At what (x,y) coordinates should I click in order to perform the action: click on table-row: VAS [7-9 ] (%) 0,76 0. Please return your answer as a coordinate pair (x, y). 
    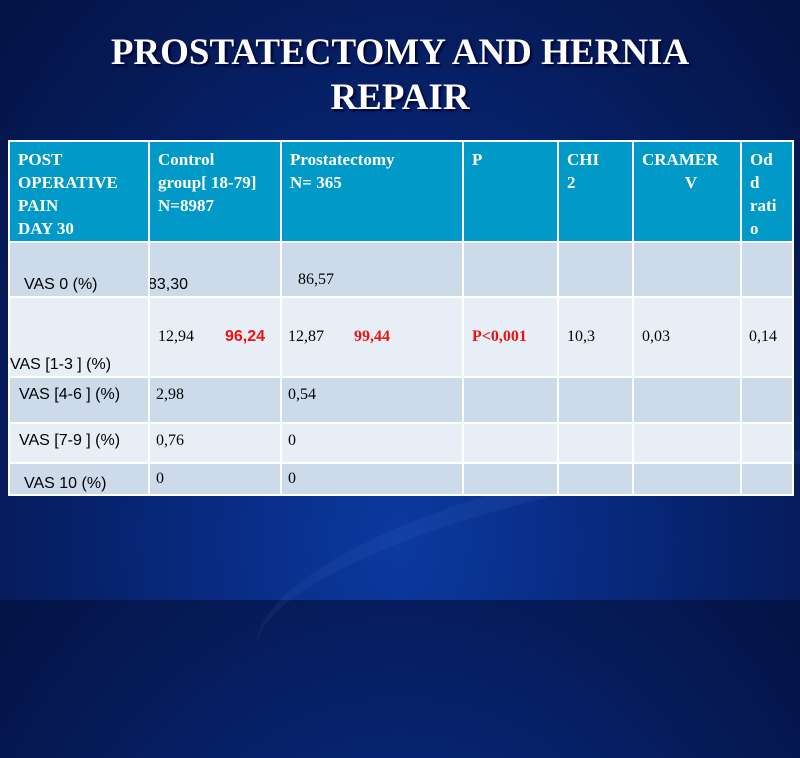
    Looking at the image, I should click on (401, 443).